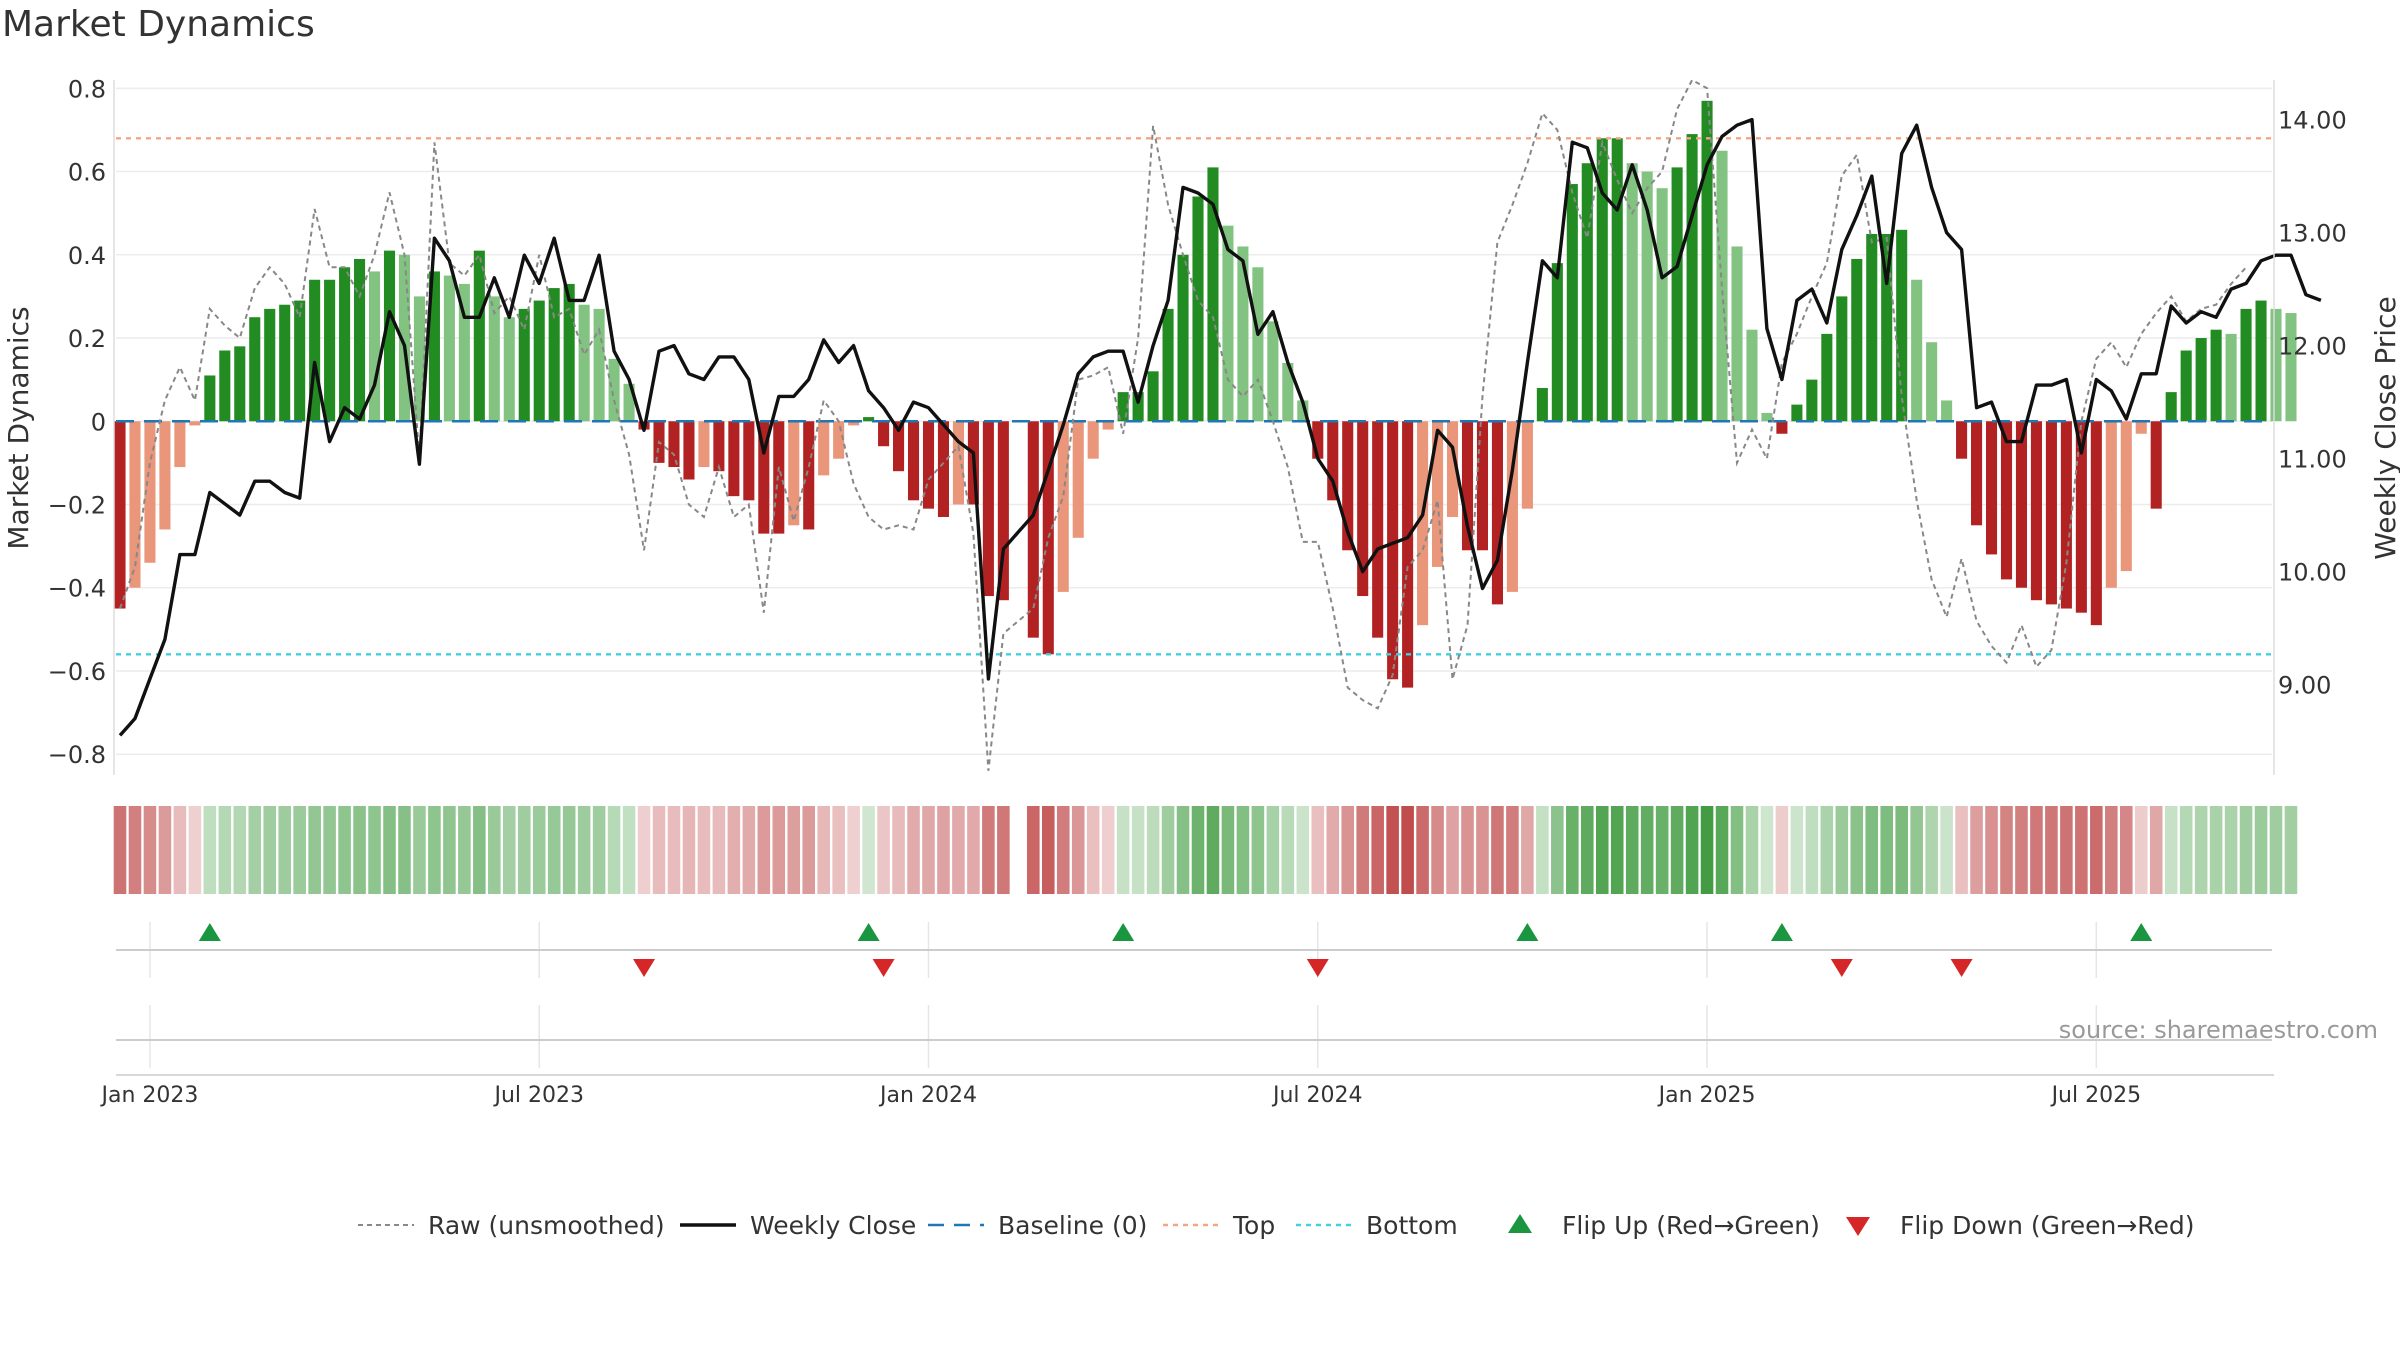 This screenshot has height=1350, width=2400. What do you see at coordinates (1412, 1225) in the screenshot?
I see `legend-label: Bottom` at bounding box center [1412, 1225].